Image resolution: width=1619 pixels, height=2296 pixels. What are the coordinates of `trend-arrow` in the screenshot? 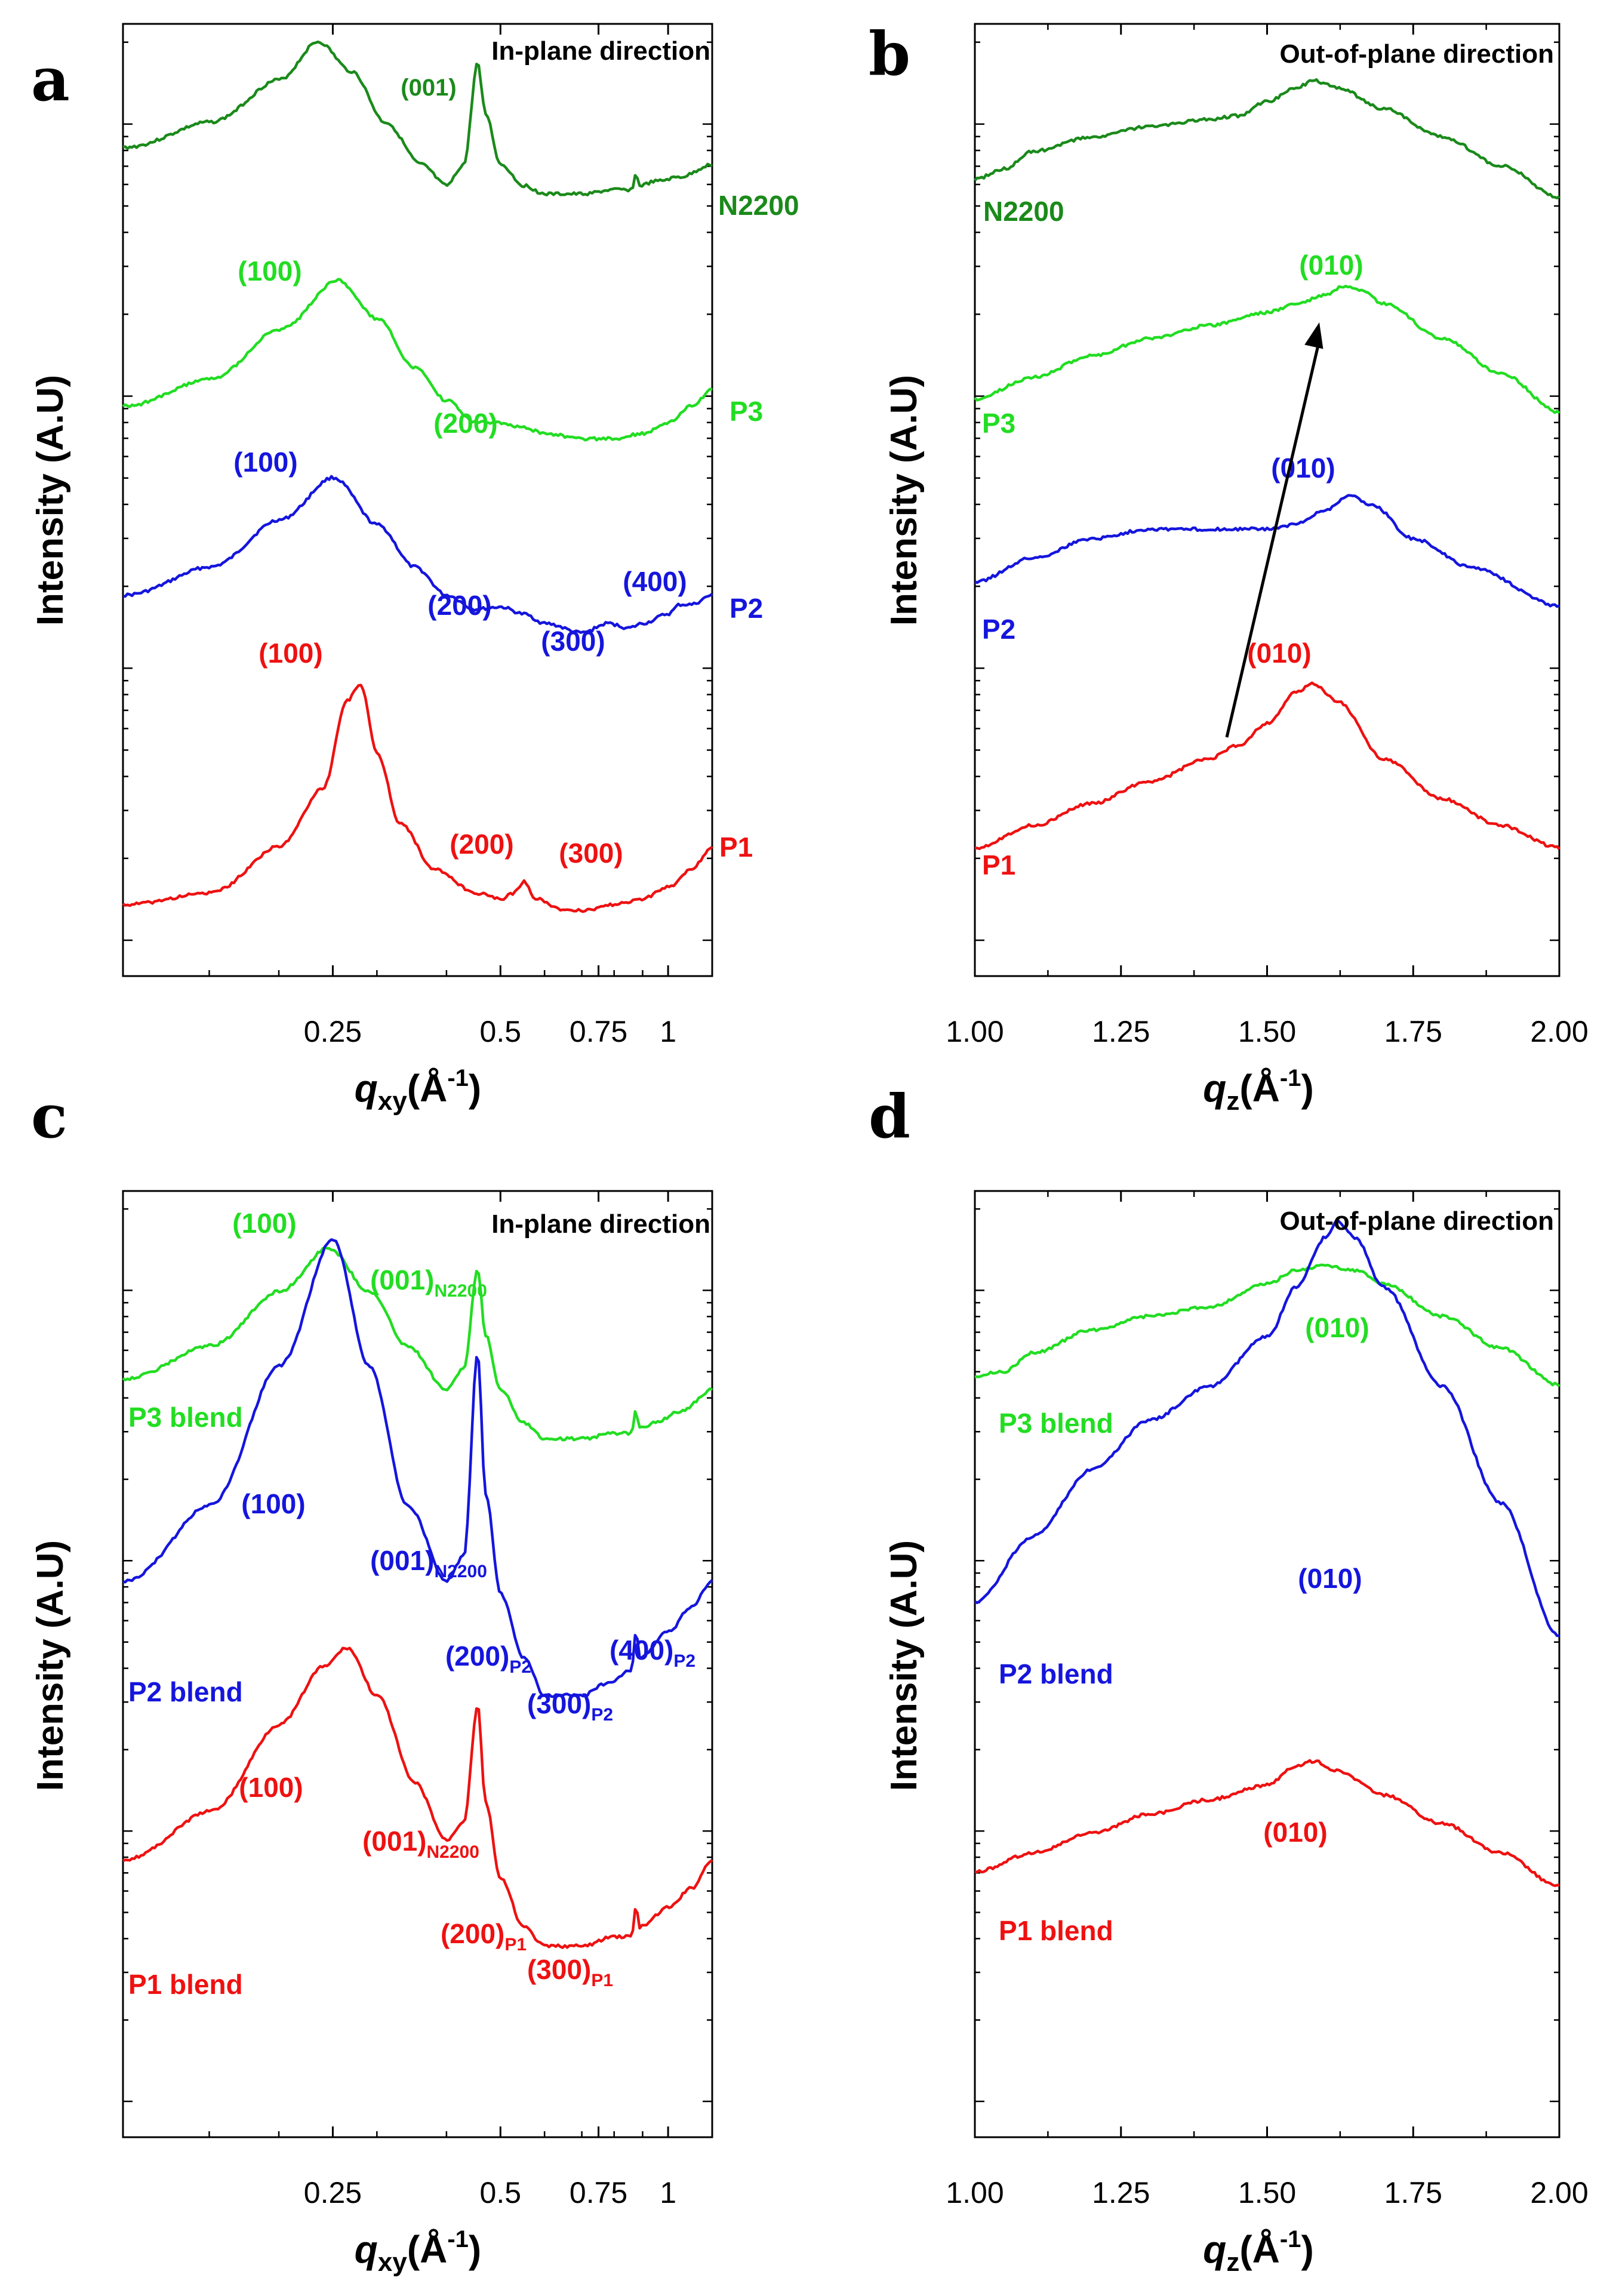 It's located at (1273, 539).